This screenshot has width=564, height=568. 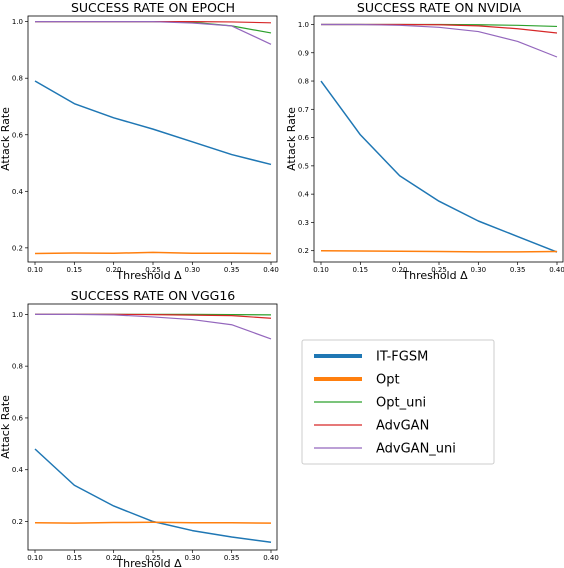 I want to click on legend-label: Opt, so click(x=388, y=380).